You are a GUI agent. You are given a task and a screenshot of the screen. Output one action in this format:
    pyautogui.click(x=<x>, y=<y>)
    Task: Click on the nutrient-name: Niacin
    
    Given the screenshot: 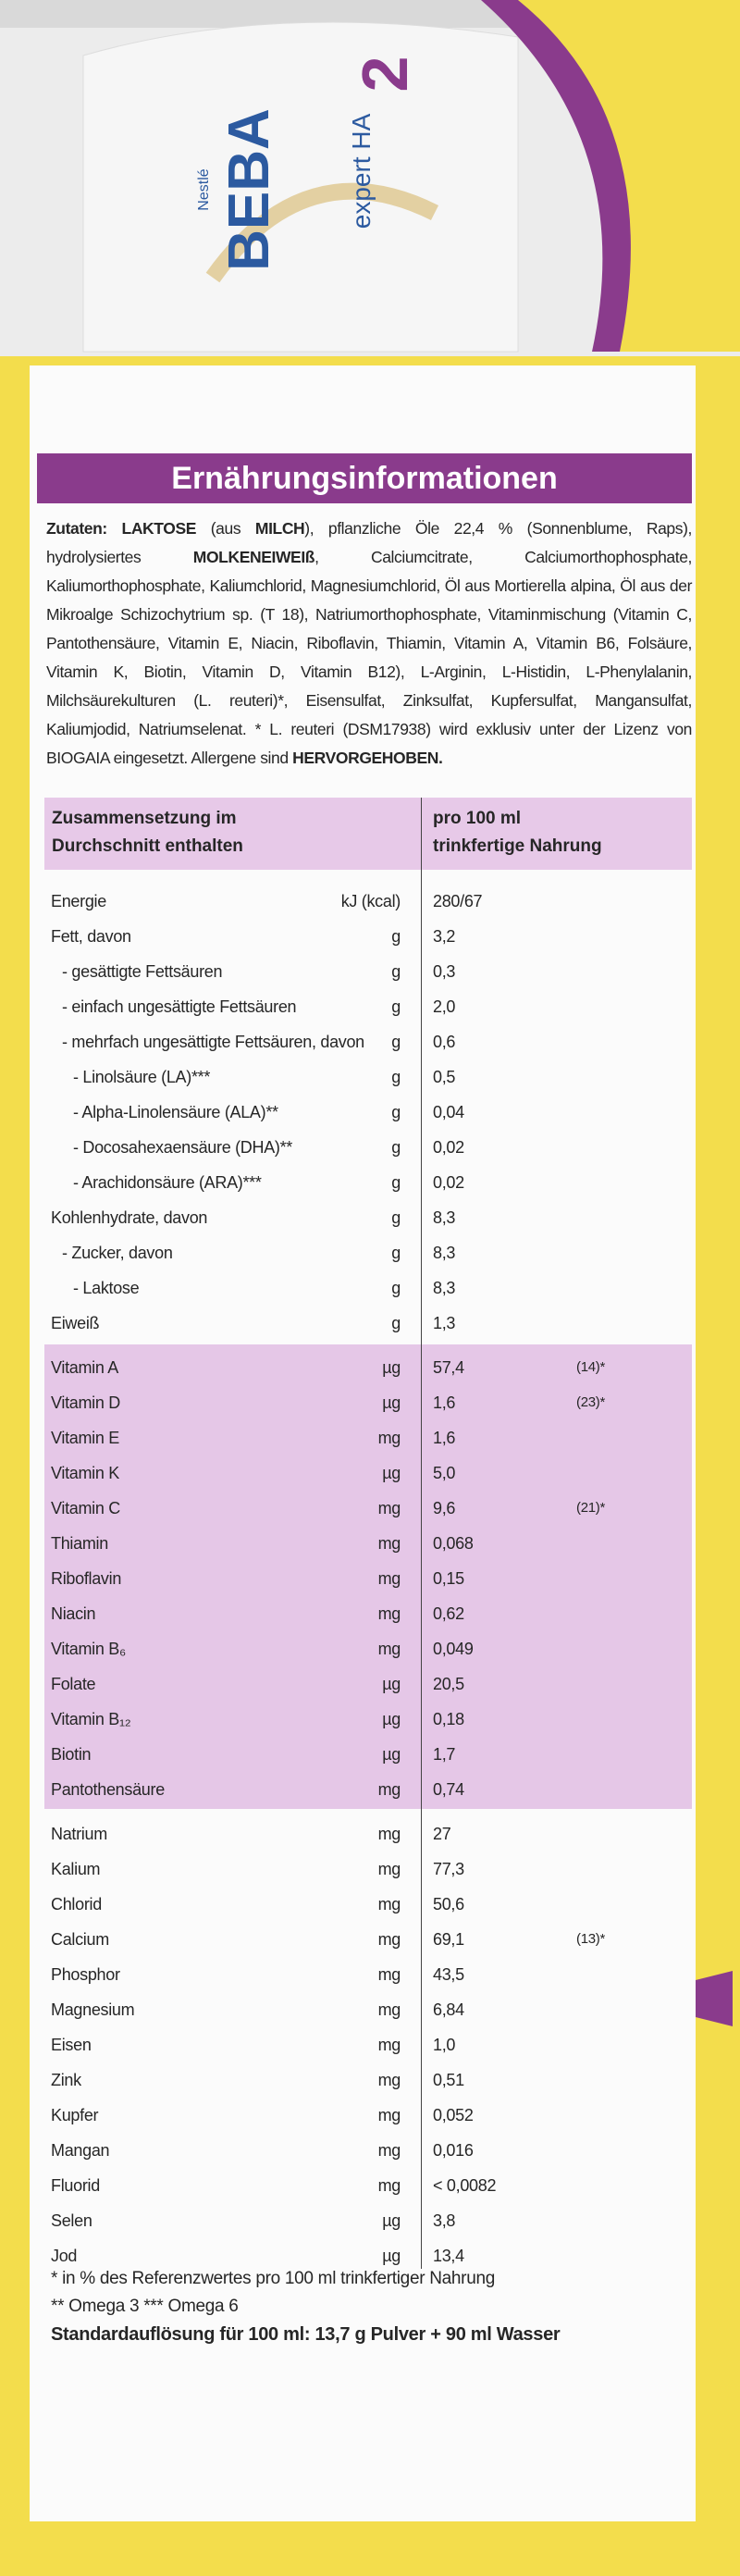 What is the action you would take?
    pyautogui.click(x=74, y=1614)
    